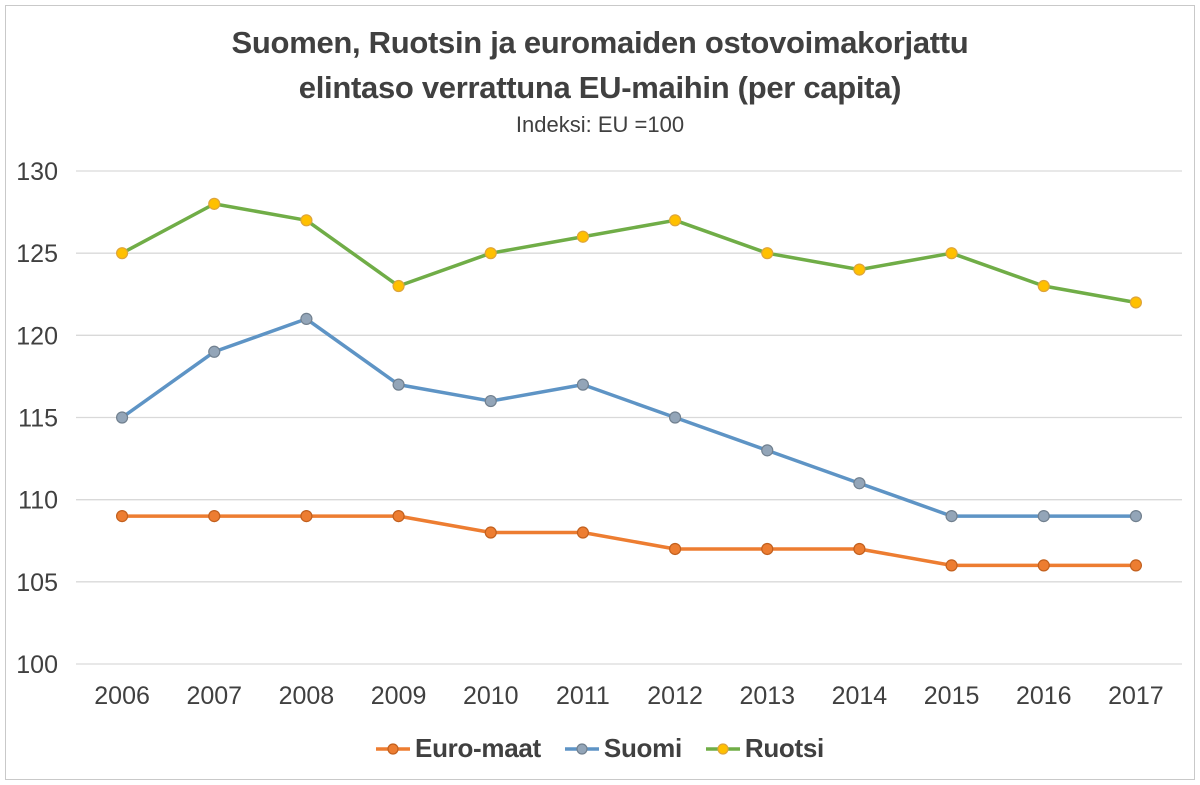  I want to click on svg-text: 110, so click(38, 501).